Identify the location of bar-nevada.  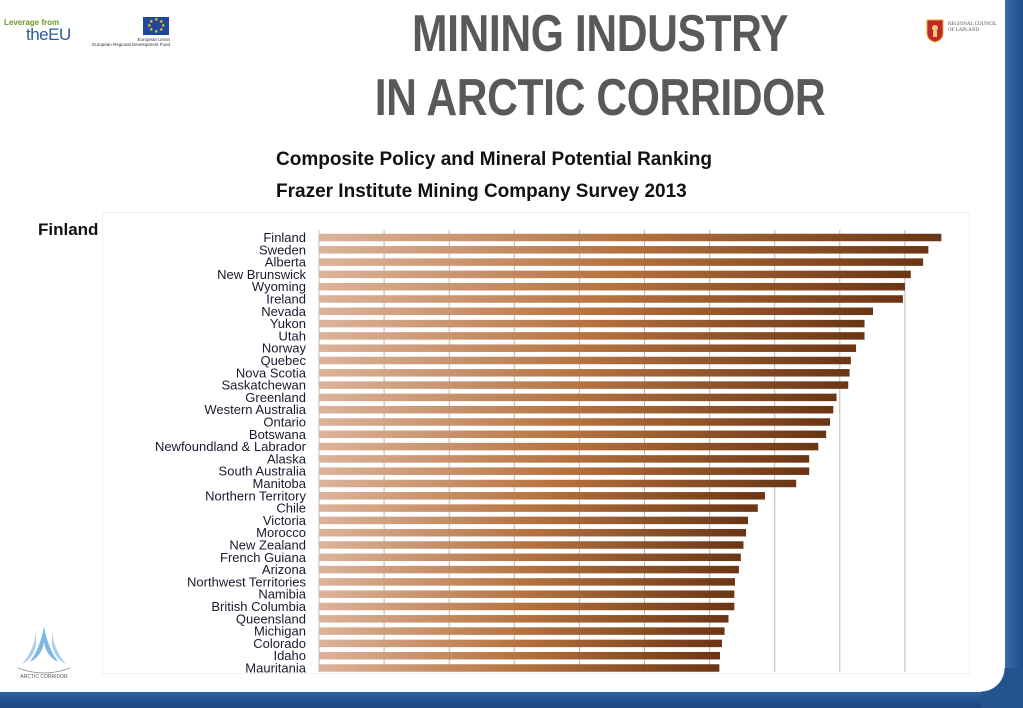
(596, 311).